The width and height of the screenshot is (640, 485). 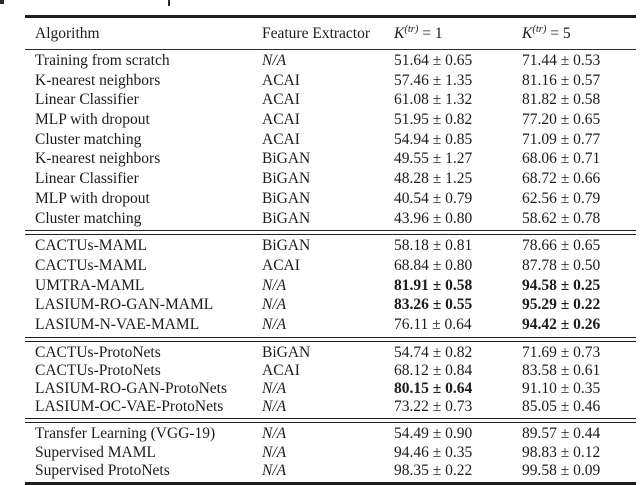 I want to click on cell-k5: 89.57 ± 0.44, so click(x=561, y=434).